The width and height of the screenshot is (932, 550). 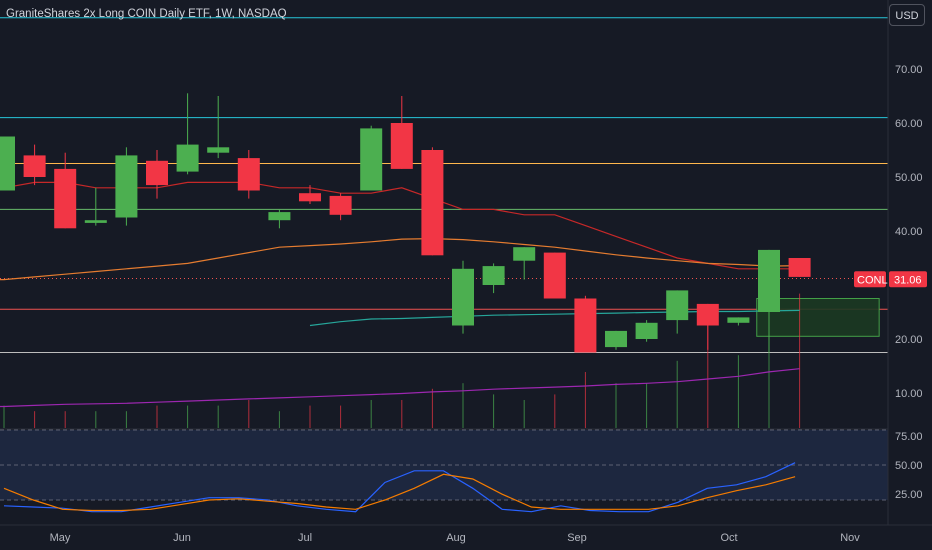 I want to click on price-badge-value: 31.06, so click(x=908, y=280).